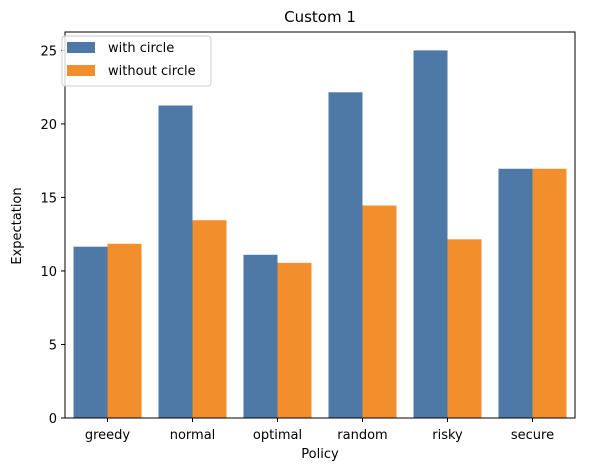 The height and width of the screenshot is (470, 609). Describe the element at coordinates (430, 234) in the screenshot. I see `bar-risky-with-circle` at that location.